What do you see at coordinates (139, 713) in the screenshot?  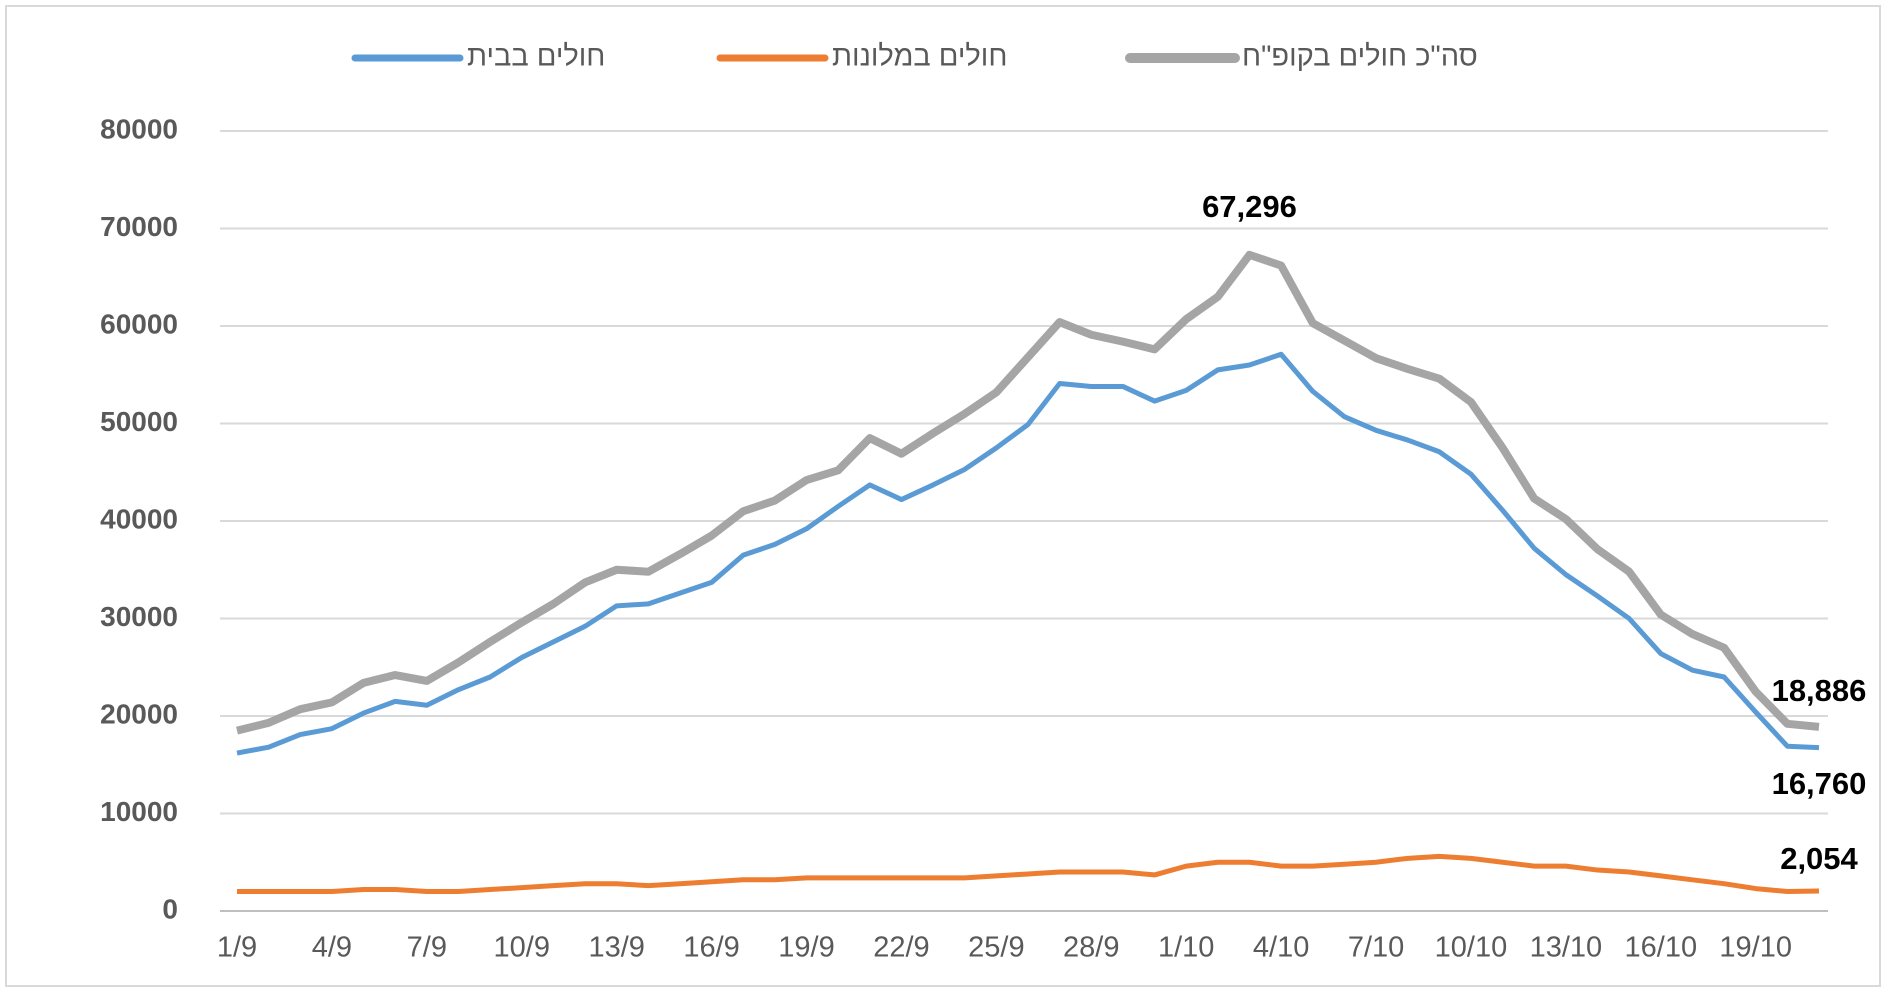 I see `y-tick-label: 20000` at bounding box center [139, 713].